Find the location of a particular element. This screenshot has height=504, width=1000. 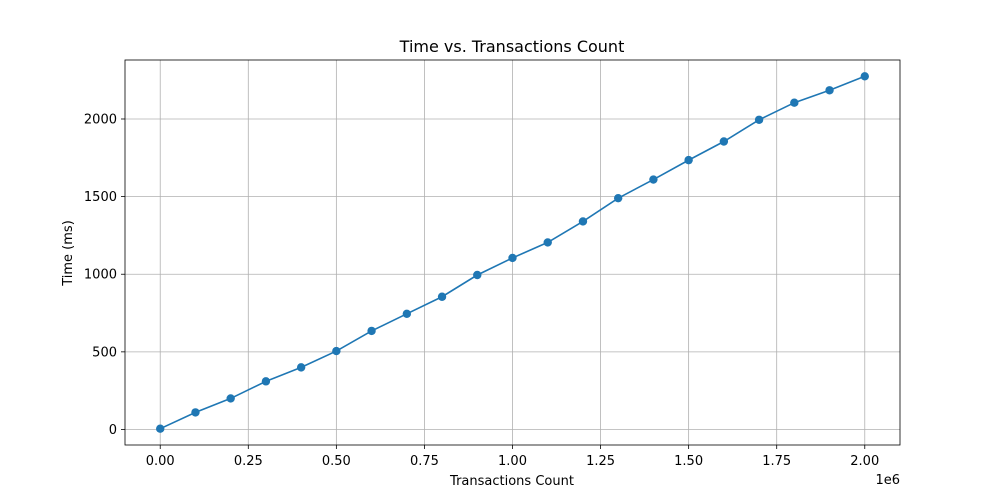

y-tick-label: 500 is located at coordinates (104, 352).